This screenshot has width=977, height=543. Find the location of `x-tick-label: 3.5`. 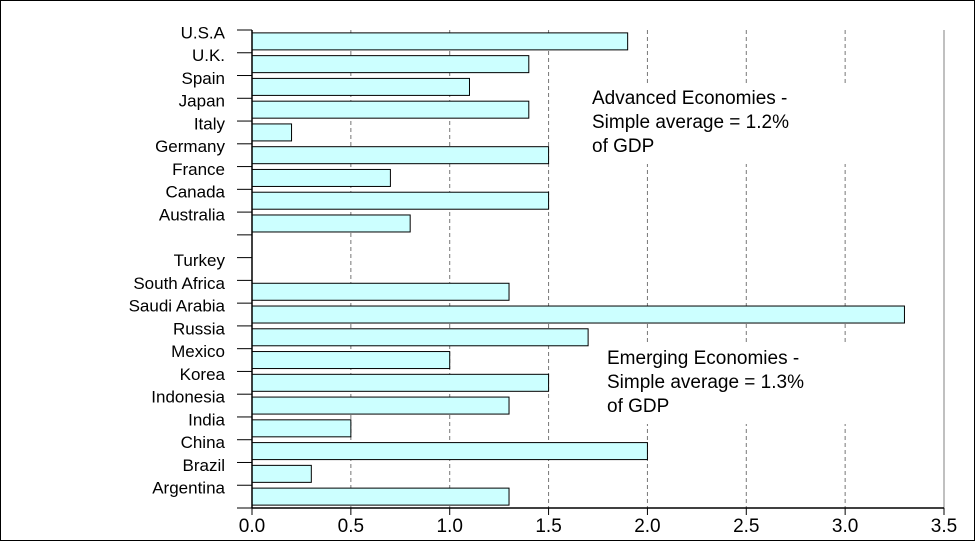

x-tick-label: 3.5 is located at coordinates (944, 526).